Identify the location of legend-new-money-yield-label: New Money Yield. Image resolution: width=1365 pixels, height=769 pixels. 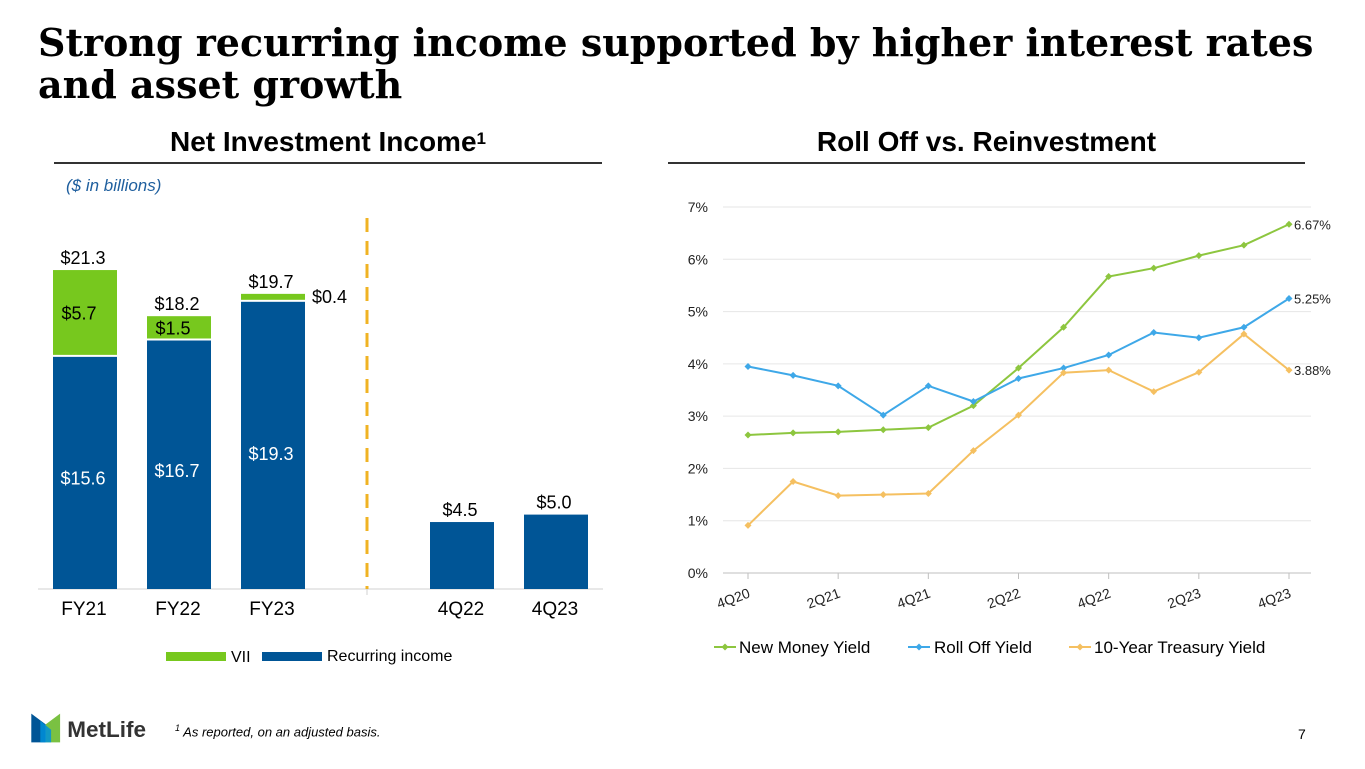
(804, 647).